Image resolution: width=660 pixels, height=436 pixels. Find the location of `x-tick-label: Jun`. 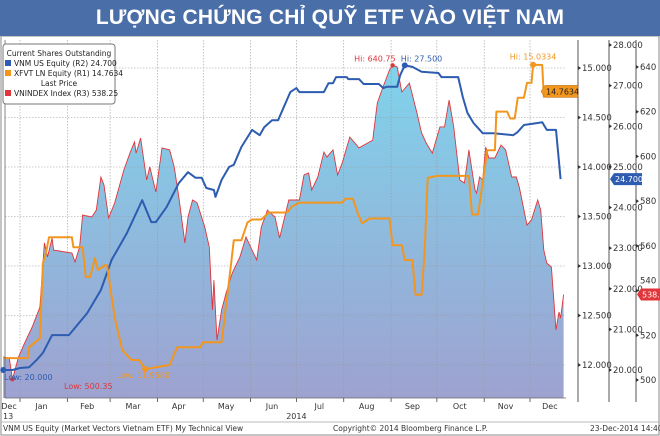

x-tick-label: Jun is located at coordinates (272, 406).